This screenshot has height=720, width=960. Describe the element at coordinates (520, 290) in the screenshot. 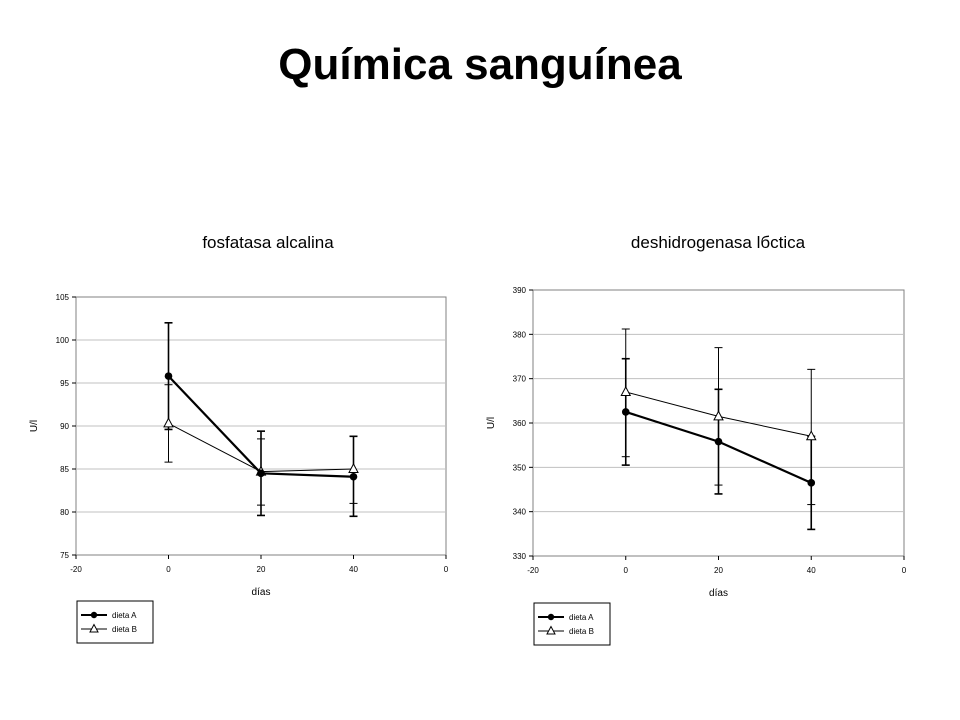

I see `y-tick-label: 390` at that location.